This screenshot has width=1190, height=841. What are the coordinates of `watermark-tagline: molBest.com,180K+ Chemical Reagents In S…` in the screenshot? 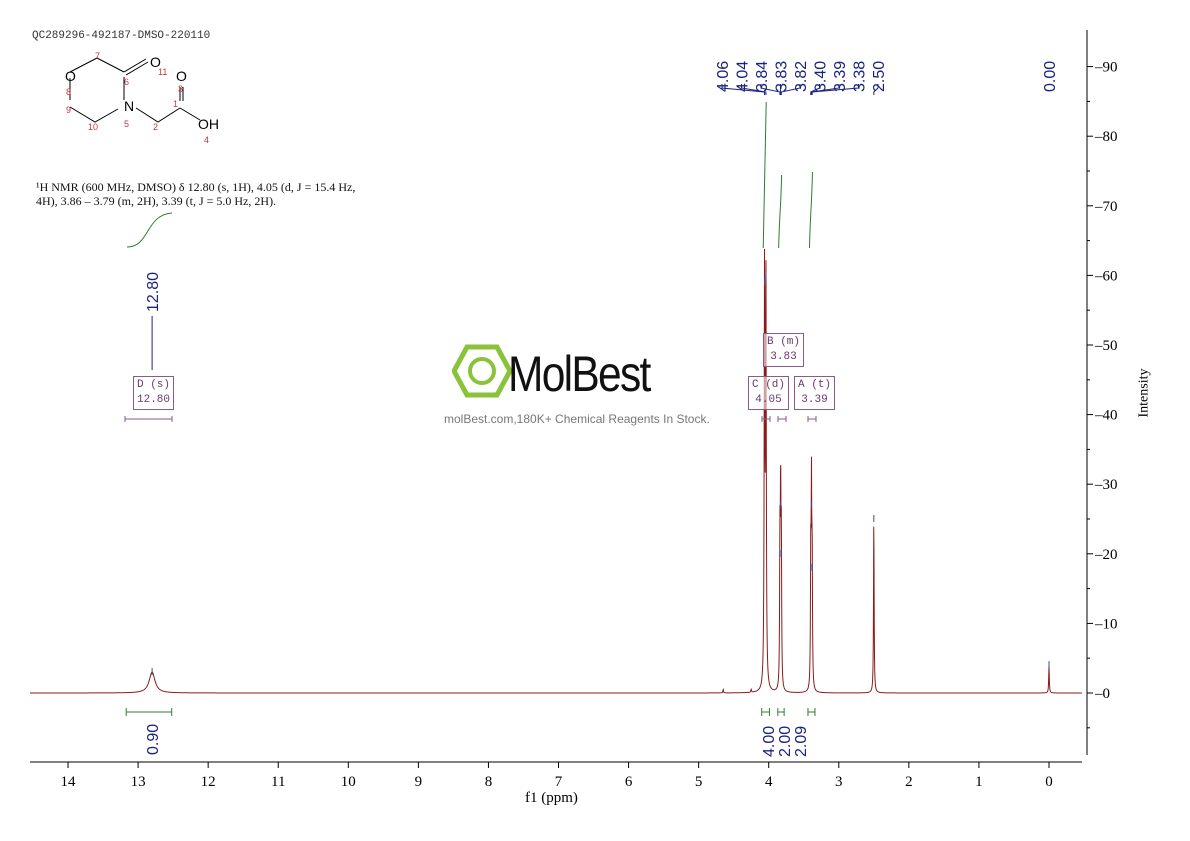 It's located at (577, 419).